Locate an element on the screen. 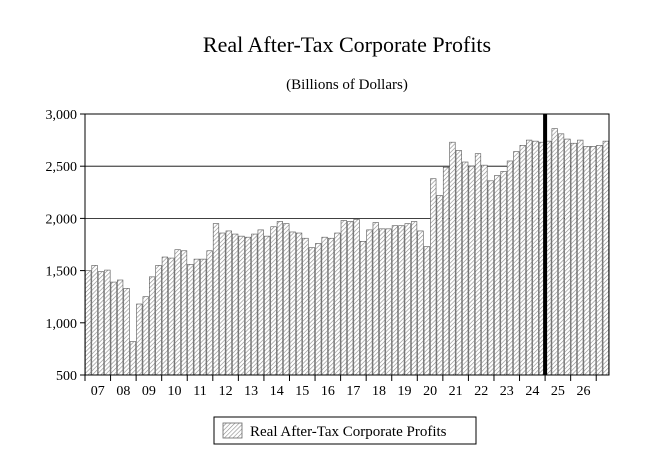  x-tick-label-13: 20 is located at coordinates (430, 391).